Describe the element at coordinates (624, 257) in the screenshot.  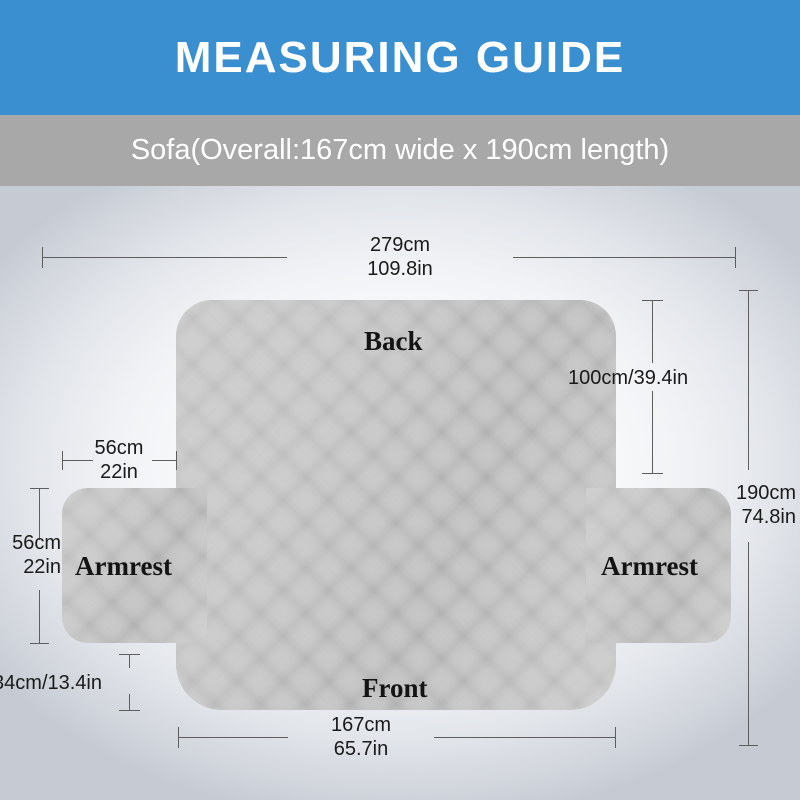
I see `dim-top-line-right` at that location.